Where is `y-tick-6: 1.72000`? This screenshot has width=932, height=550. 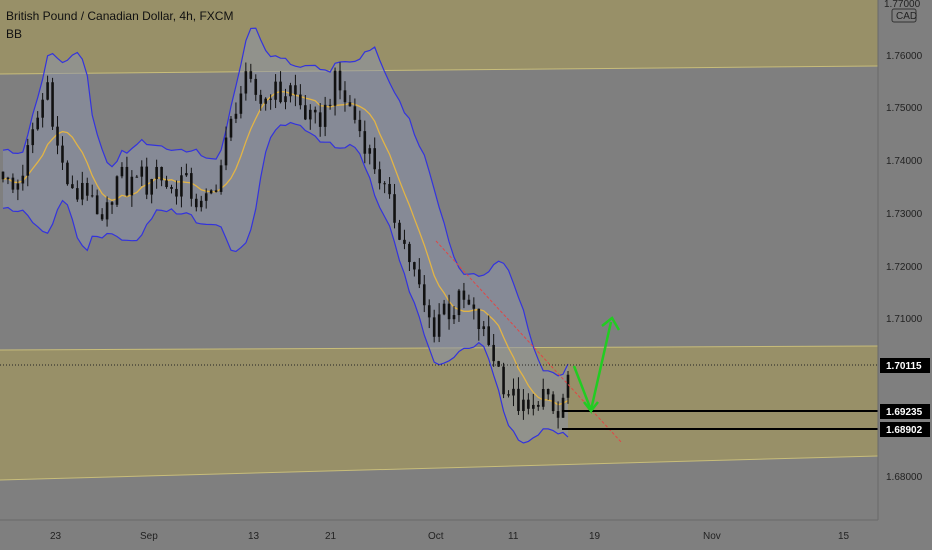 y-tick-6: 1.72000 is located at coordinates (904, 267).